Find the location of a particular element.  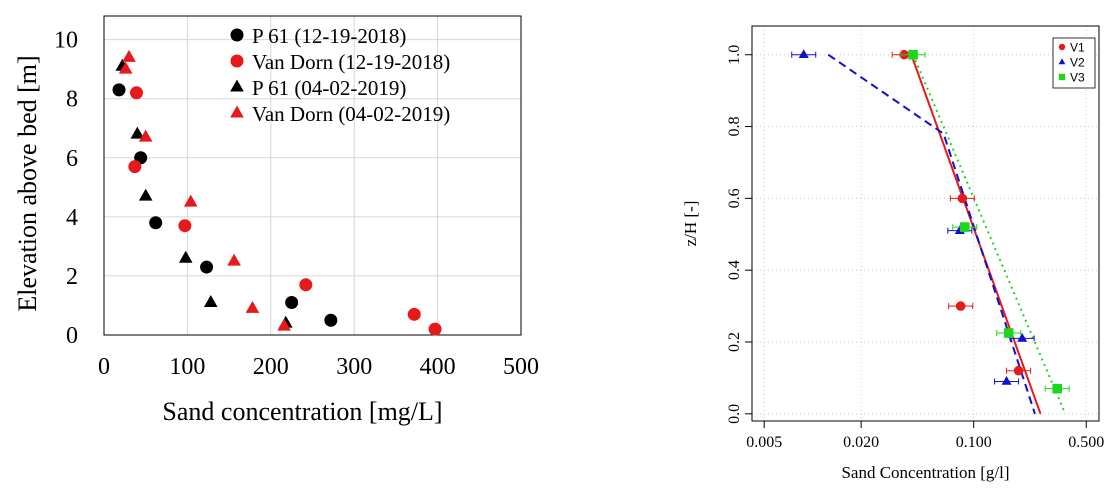

right-y-tick-label: 0.8 is located at coordinates (734, 127).